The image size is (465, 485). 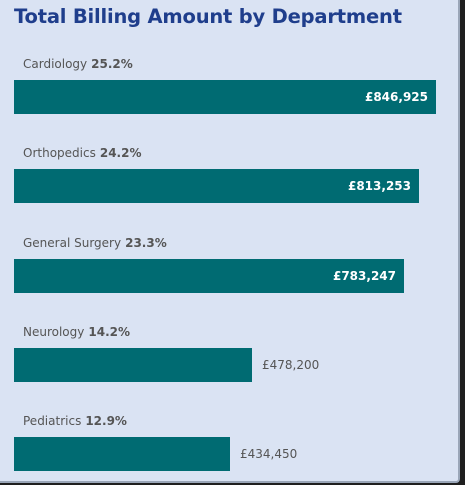 I want to click on category-percent: 23.3%, so click(x=146, y=242).